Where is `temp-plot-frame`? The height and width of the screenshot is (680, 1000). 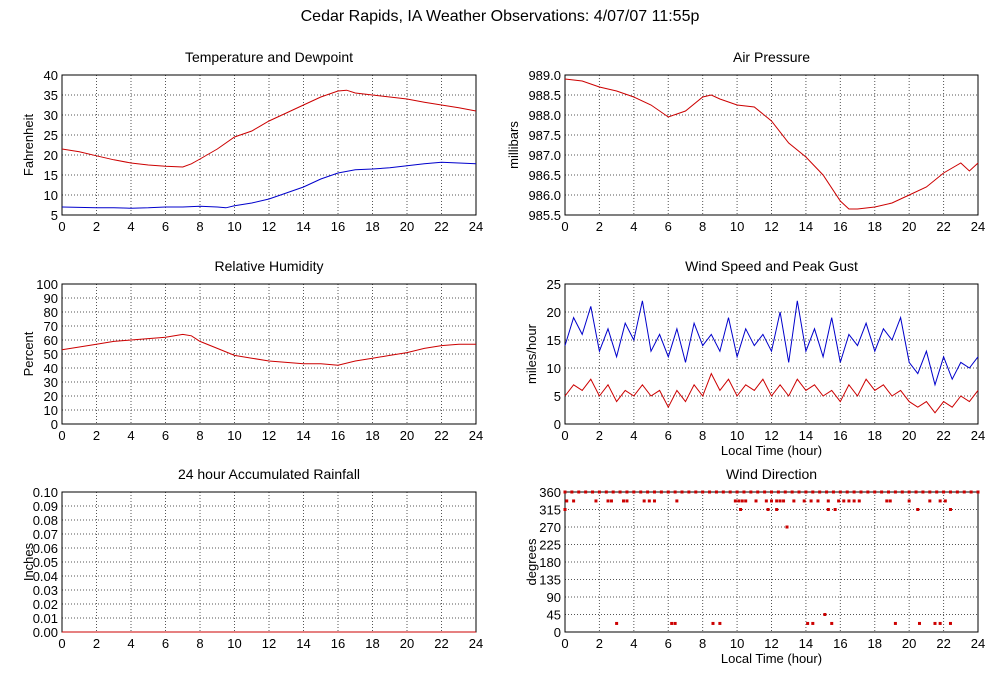 temp-plot-frame is located at coordinates (269, 145).